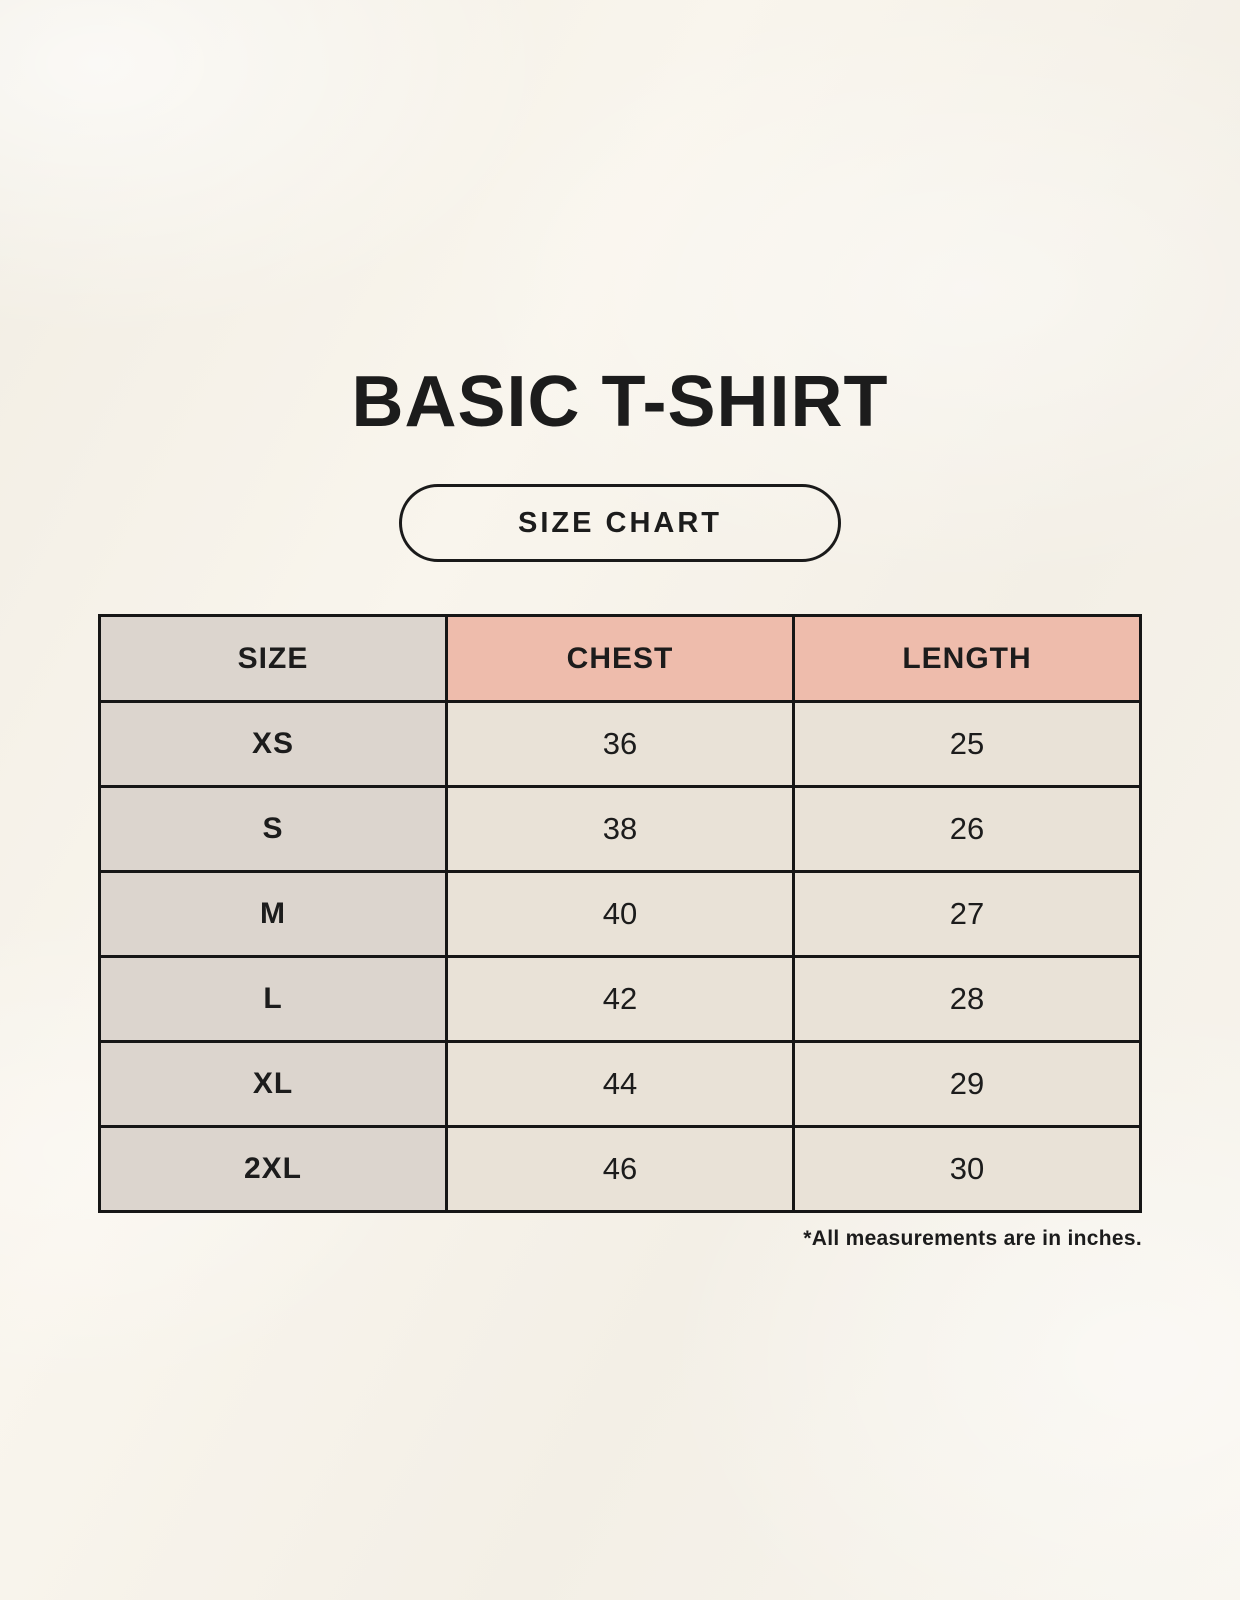 Image resolution: width=1240 pixels, height=1600 pixels. I want to click on table-row: L 42 28, so click(620, 999).